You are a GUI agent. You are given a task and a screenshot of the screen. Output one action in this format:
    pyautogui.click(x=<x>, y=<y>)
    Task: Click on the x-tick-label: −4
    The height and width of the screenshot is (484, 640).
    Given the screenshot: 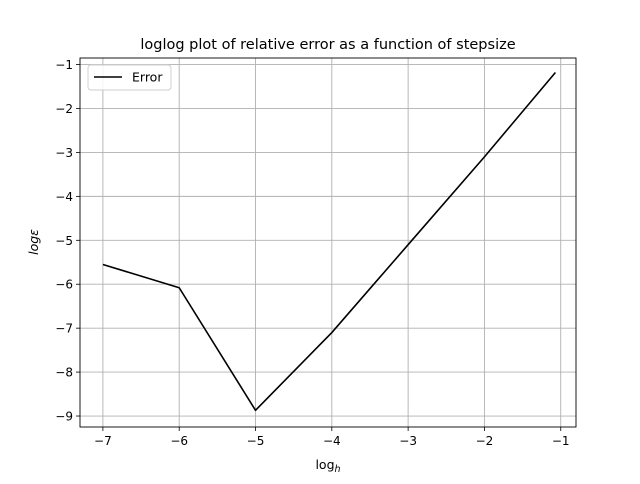 What is the action you would take?
    pyautogui.click(x=332, y=441)
    